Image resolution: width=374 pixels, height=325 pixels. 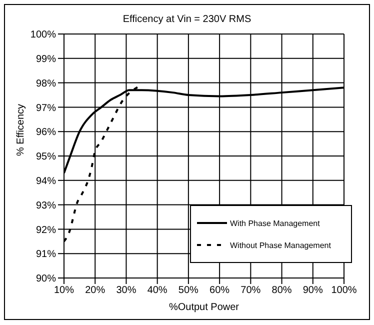 What do you see at coordinates (46, 108) in the screenshot?
I see `y-tick-label: 97%` at bounding box center [46, 108].